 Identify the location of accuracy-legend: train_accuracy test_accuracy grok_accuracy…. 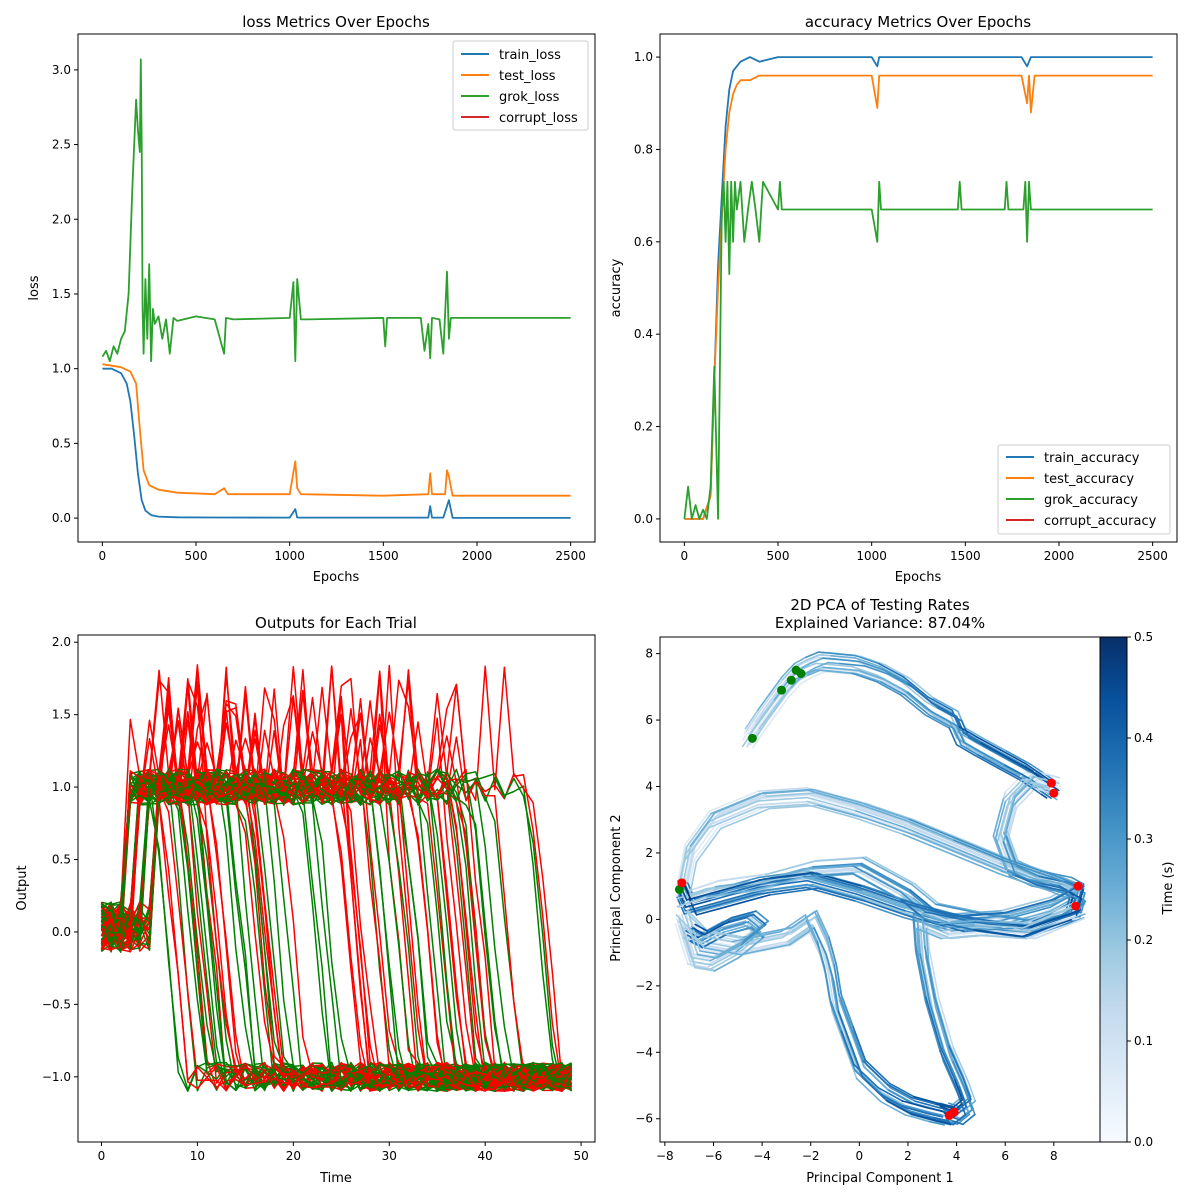
(1084, 489).